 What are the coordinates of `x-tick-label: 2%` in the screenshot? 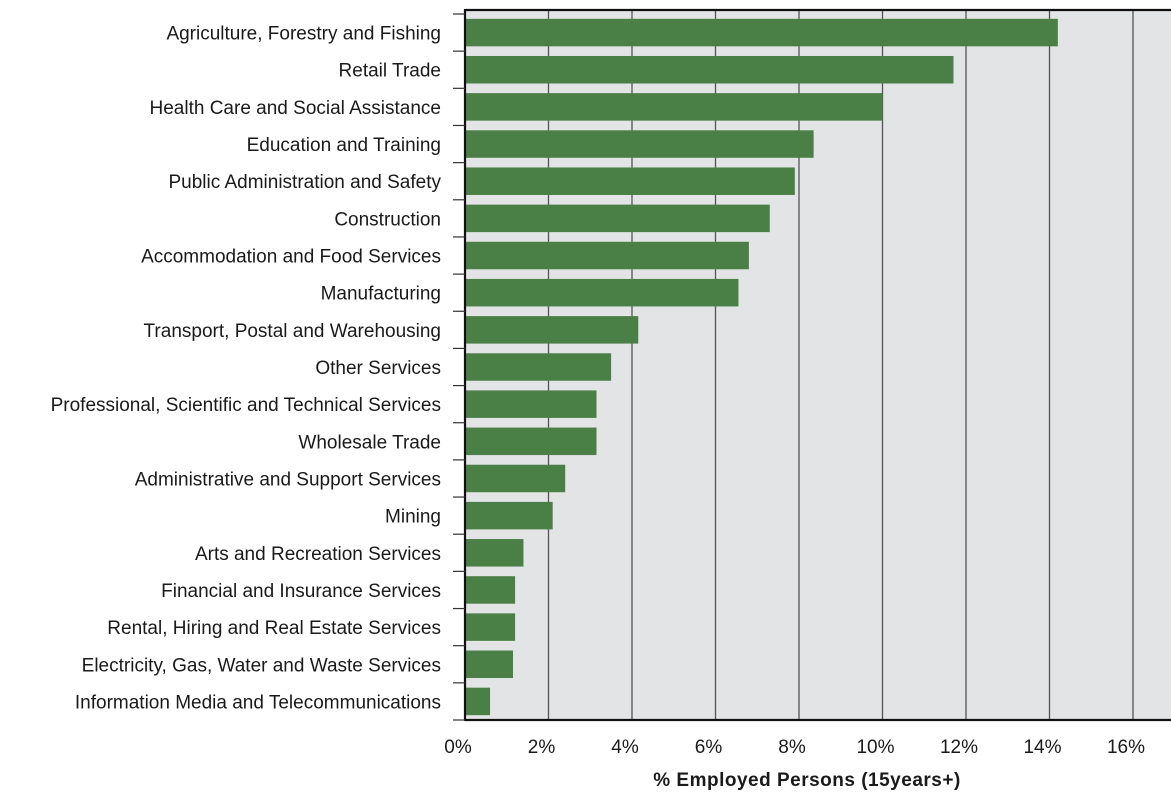 It's located at (542, 747).